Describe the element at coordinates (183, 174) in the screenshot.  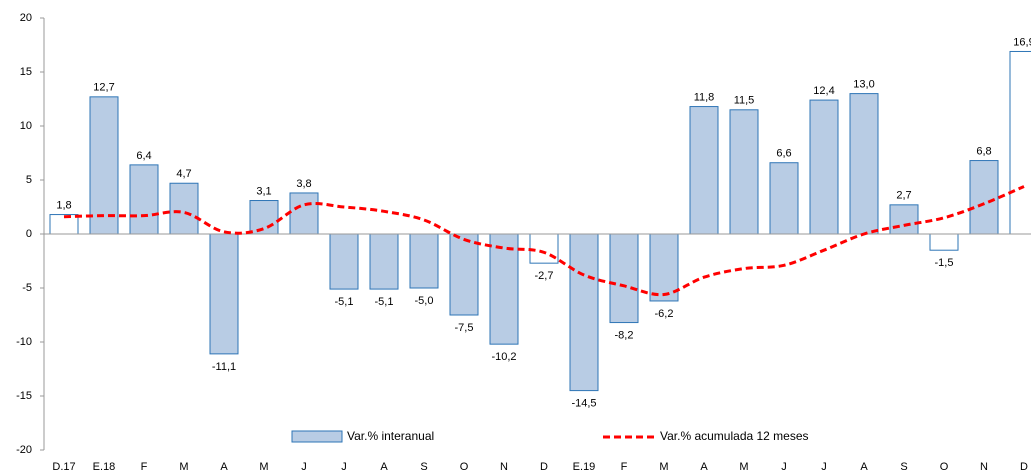
I see `value-label: 4,7` at that location.